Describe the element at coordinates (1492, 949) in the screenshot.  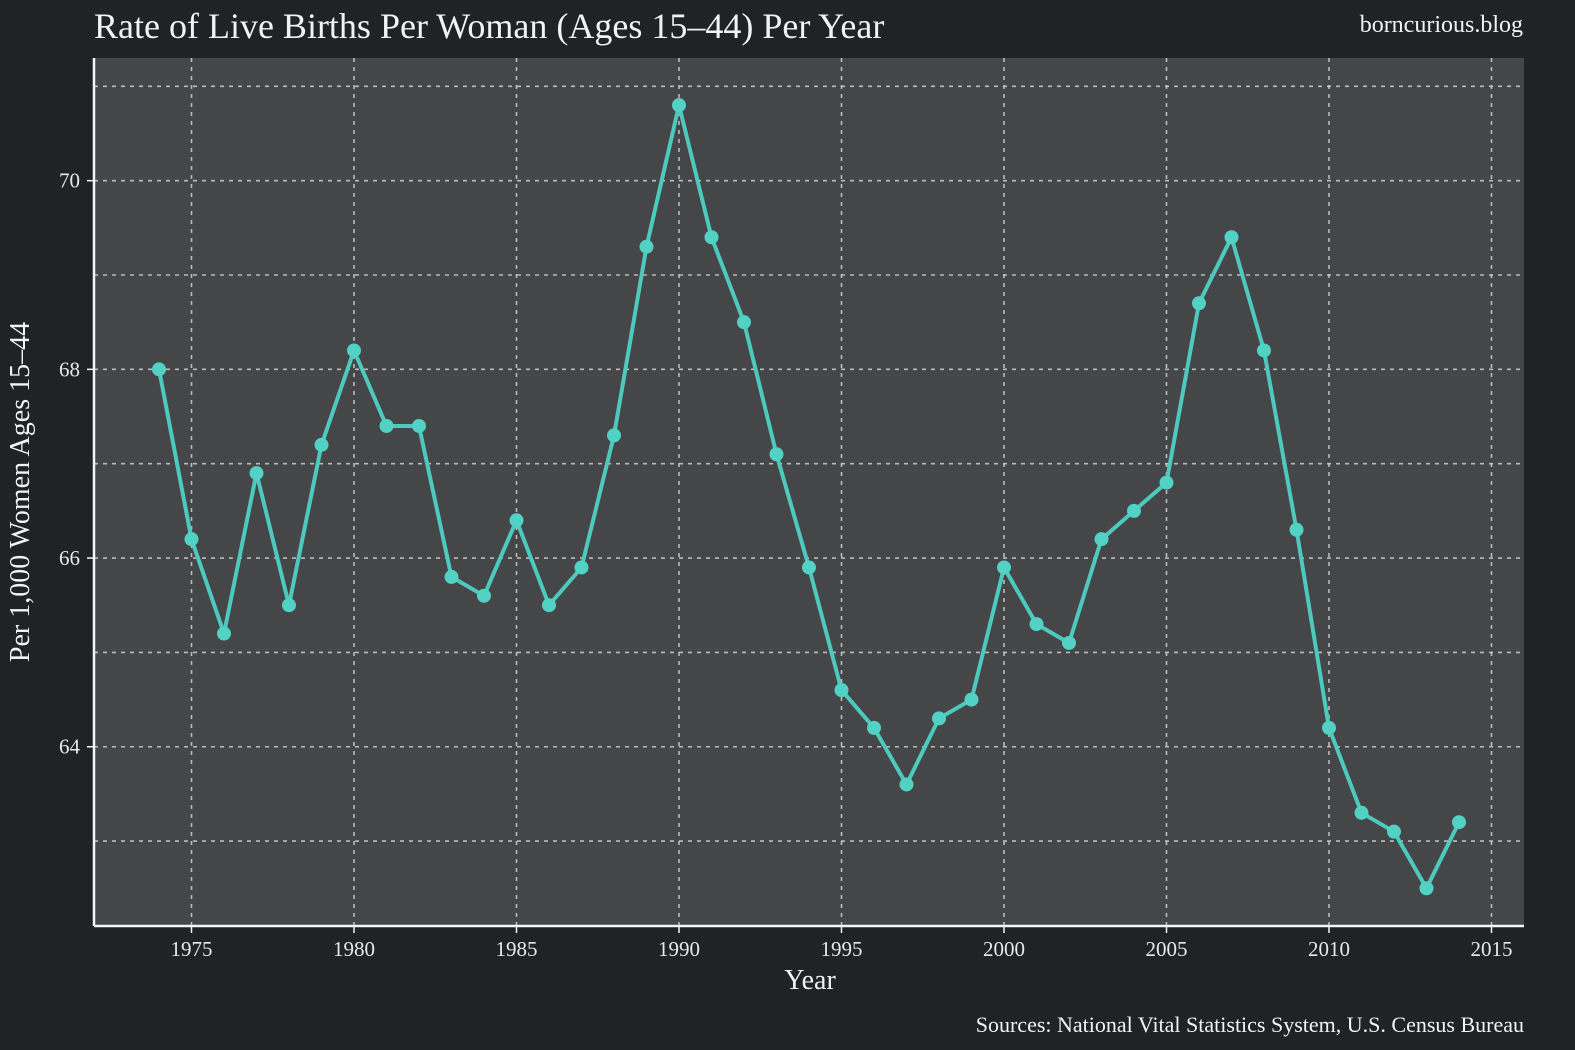
I see `x-tick-label: 2015` at that location.